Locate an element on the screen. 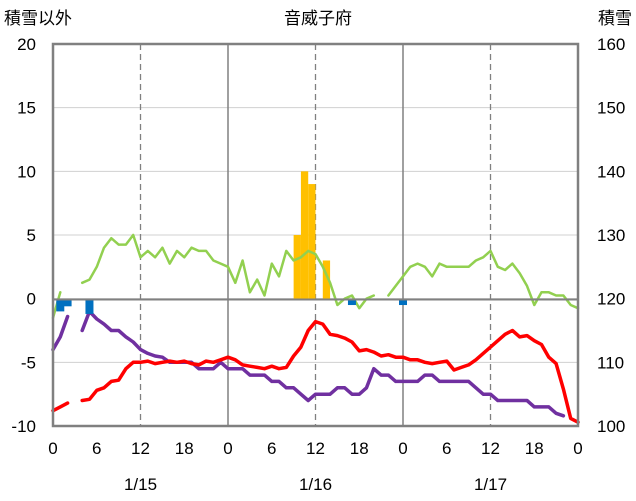 The width and height of the screenshot is (636, 501). left-tick-label: -10 is located at coordinates (23, 426).